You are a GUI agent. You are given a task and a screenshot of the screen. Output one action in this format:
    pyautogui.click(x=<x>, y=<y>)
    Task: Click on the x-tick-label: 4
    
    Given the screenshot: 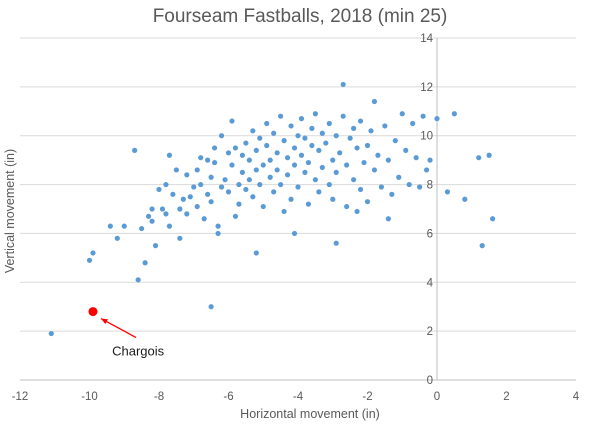 What is the action you would take?
    pyautogui.click(x=576, y=397)
    